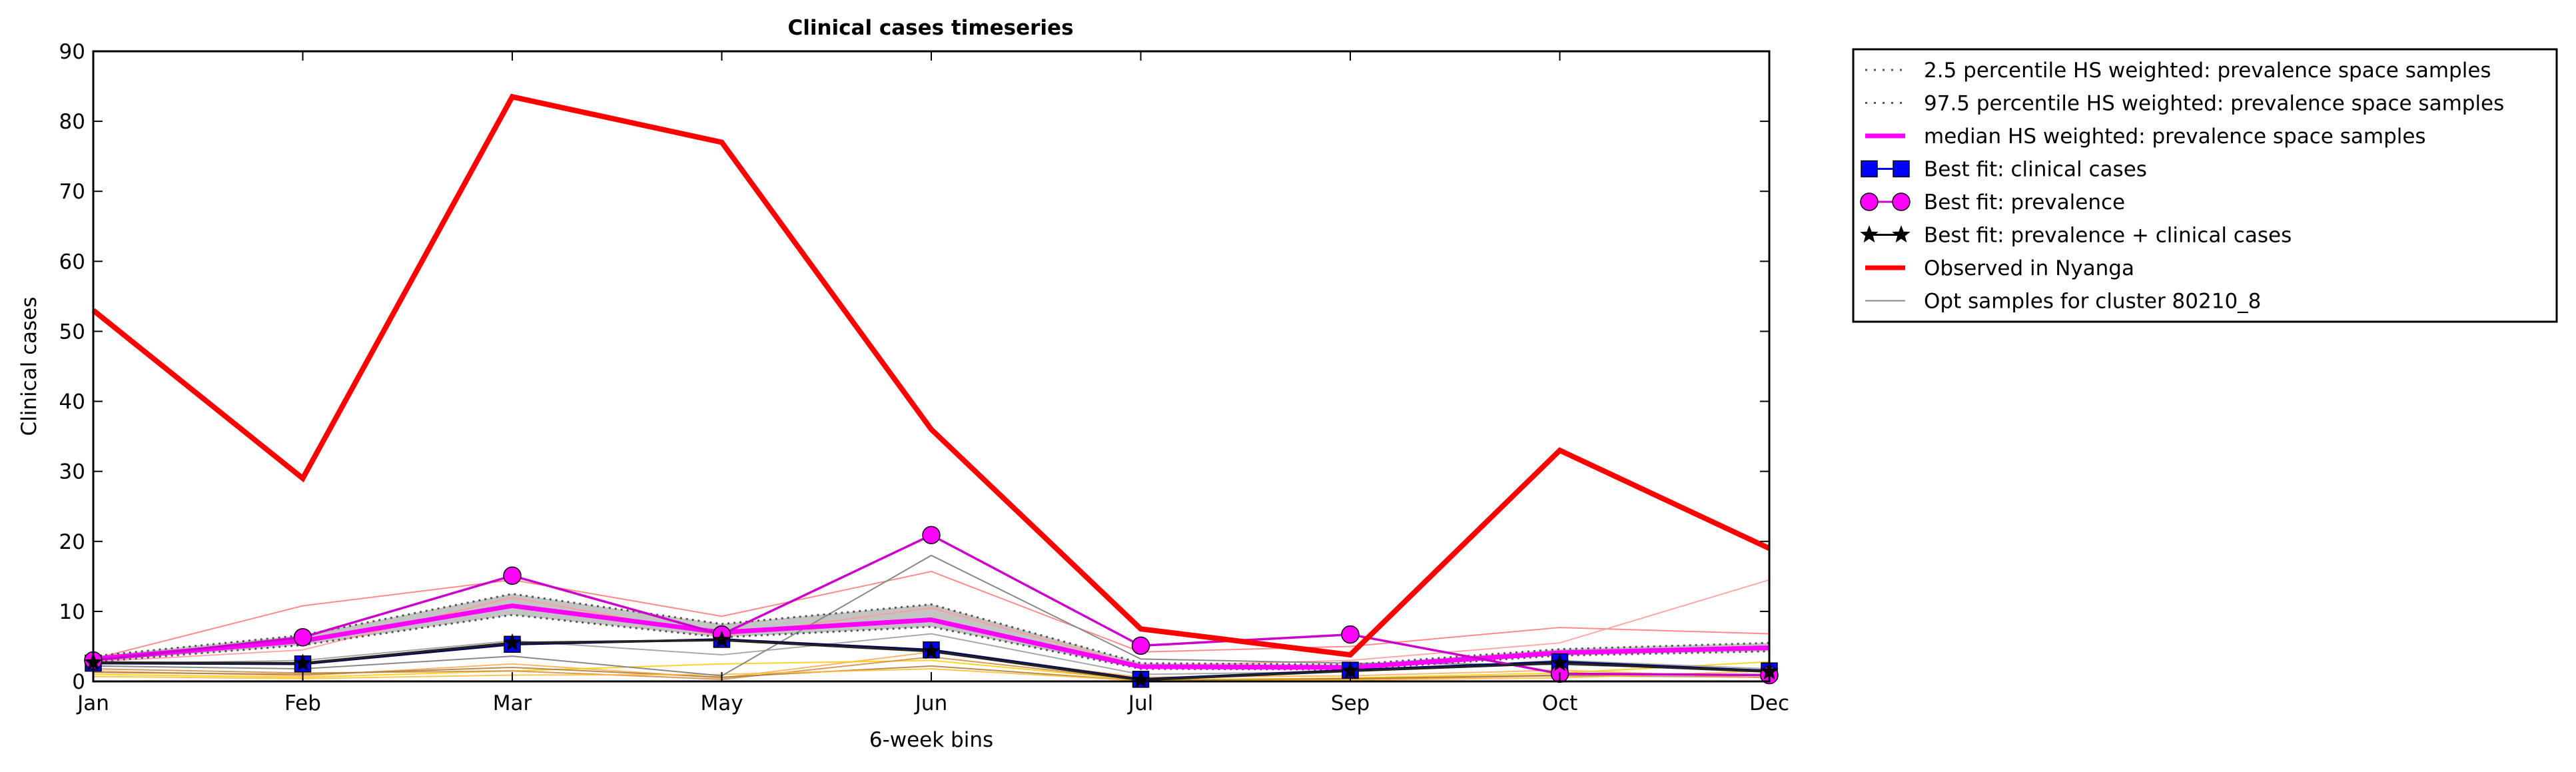  Describe the element at coordinates (2025, 202) in the screenshot. I see `legend-label: Best fit: prevalence` at that location.